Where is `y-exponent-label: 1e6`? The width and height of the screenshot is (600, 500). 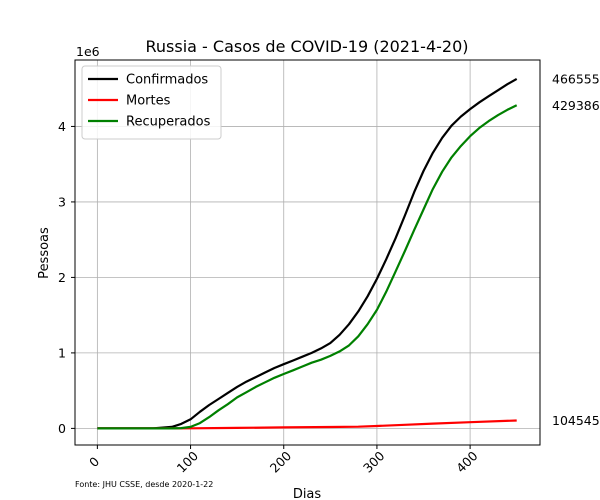
y-exponent-label: 1e6 is located at coordinates (88, 51).